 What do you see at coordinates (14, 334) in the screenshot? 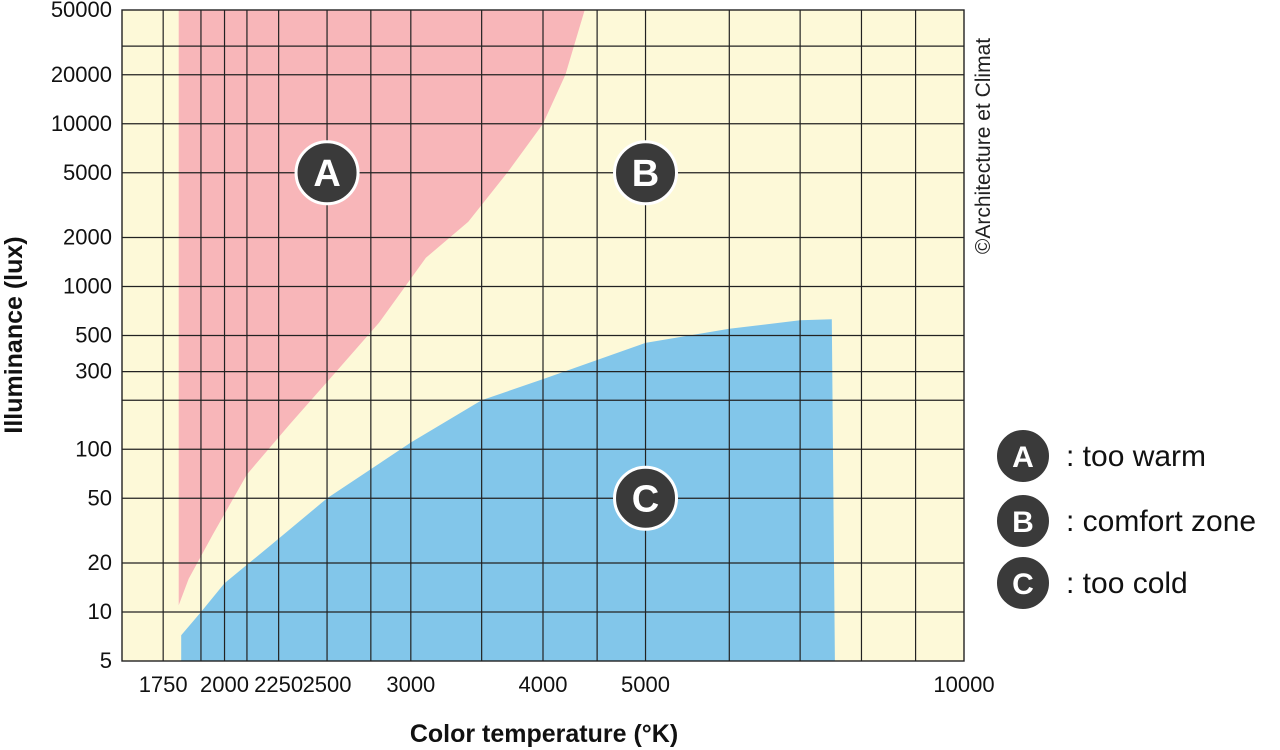
I see `y-axis-title: Illuminance (lux)` at bounding box center [14, 334].